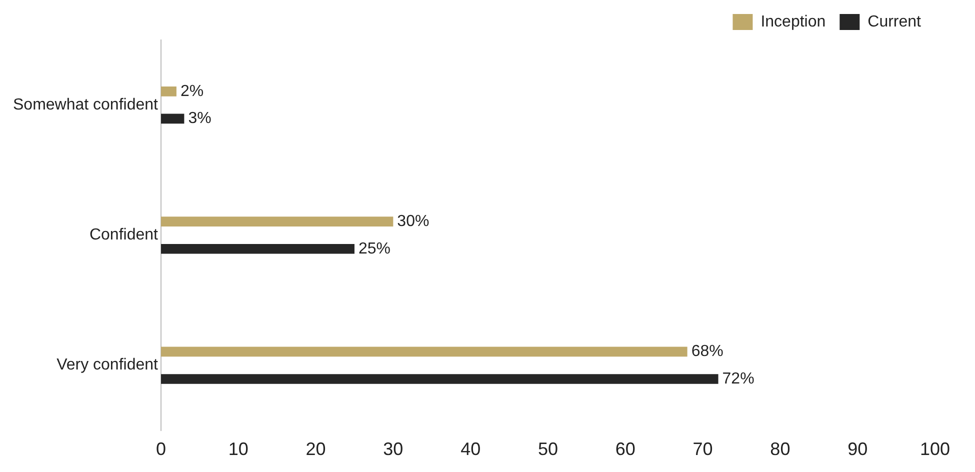 The image size is (975, 472). I want to click on legend-label: Inception, so click(793, 21).